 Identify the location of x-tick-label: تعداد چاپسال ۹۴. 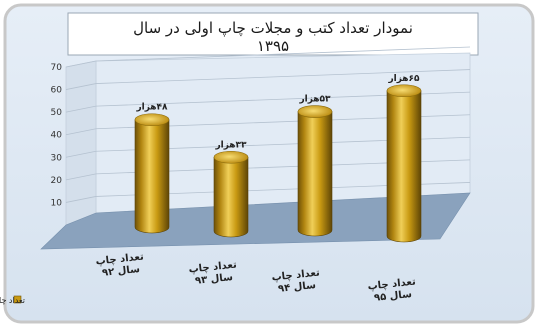
(296, 281).